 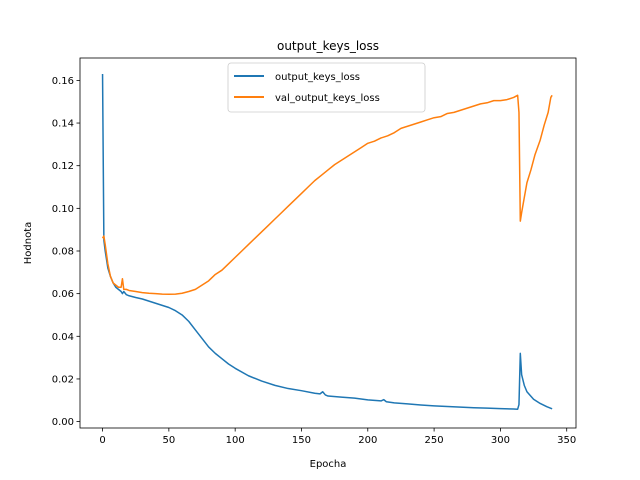 I want to click on x-tick-label: 200, so click(x=367, y=440).